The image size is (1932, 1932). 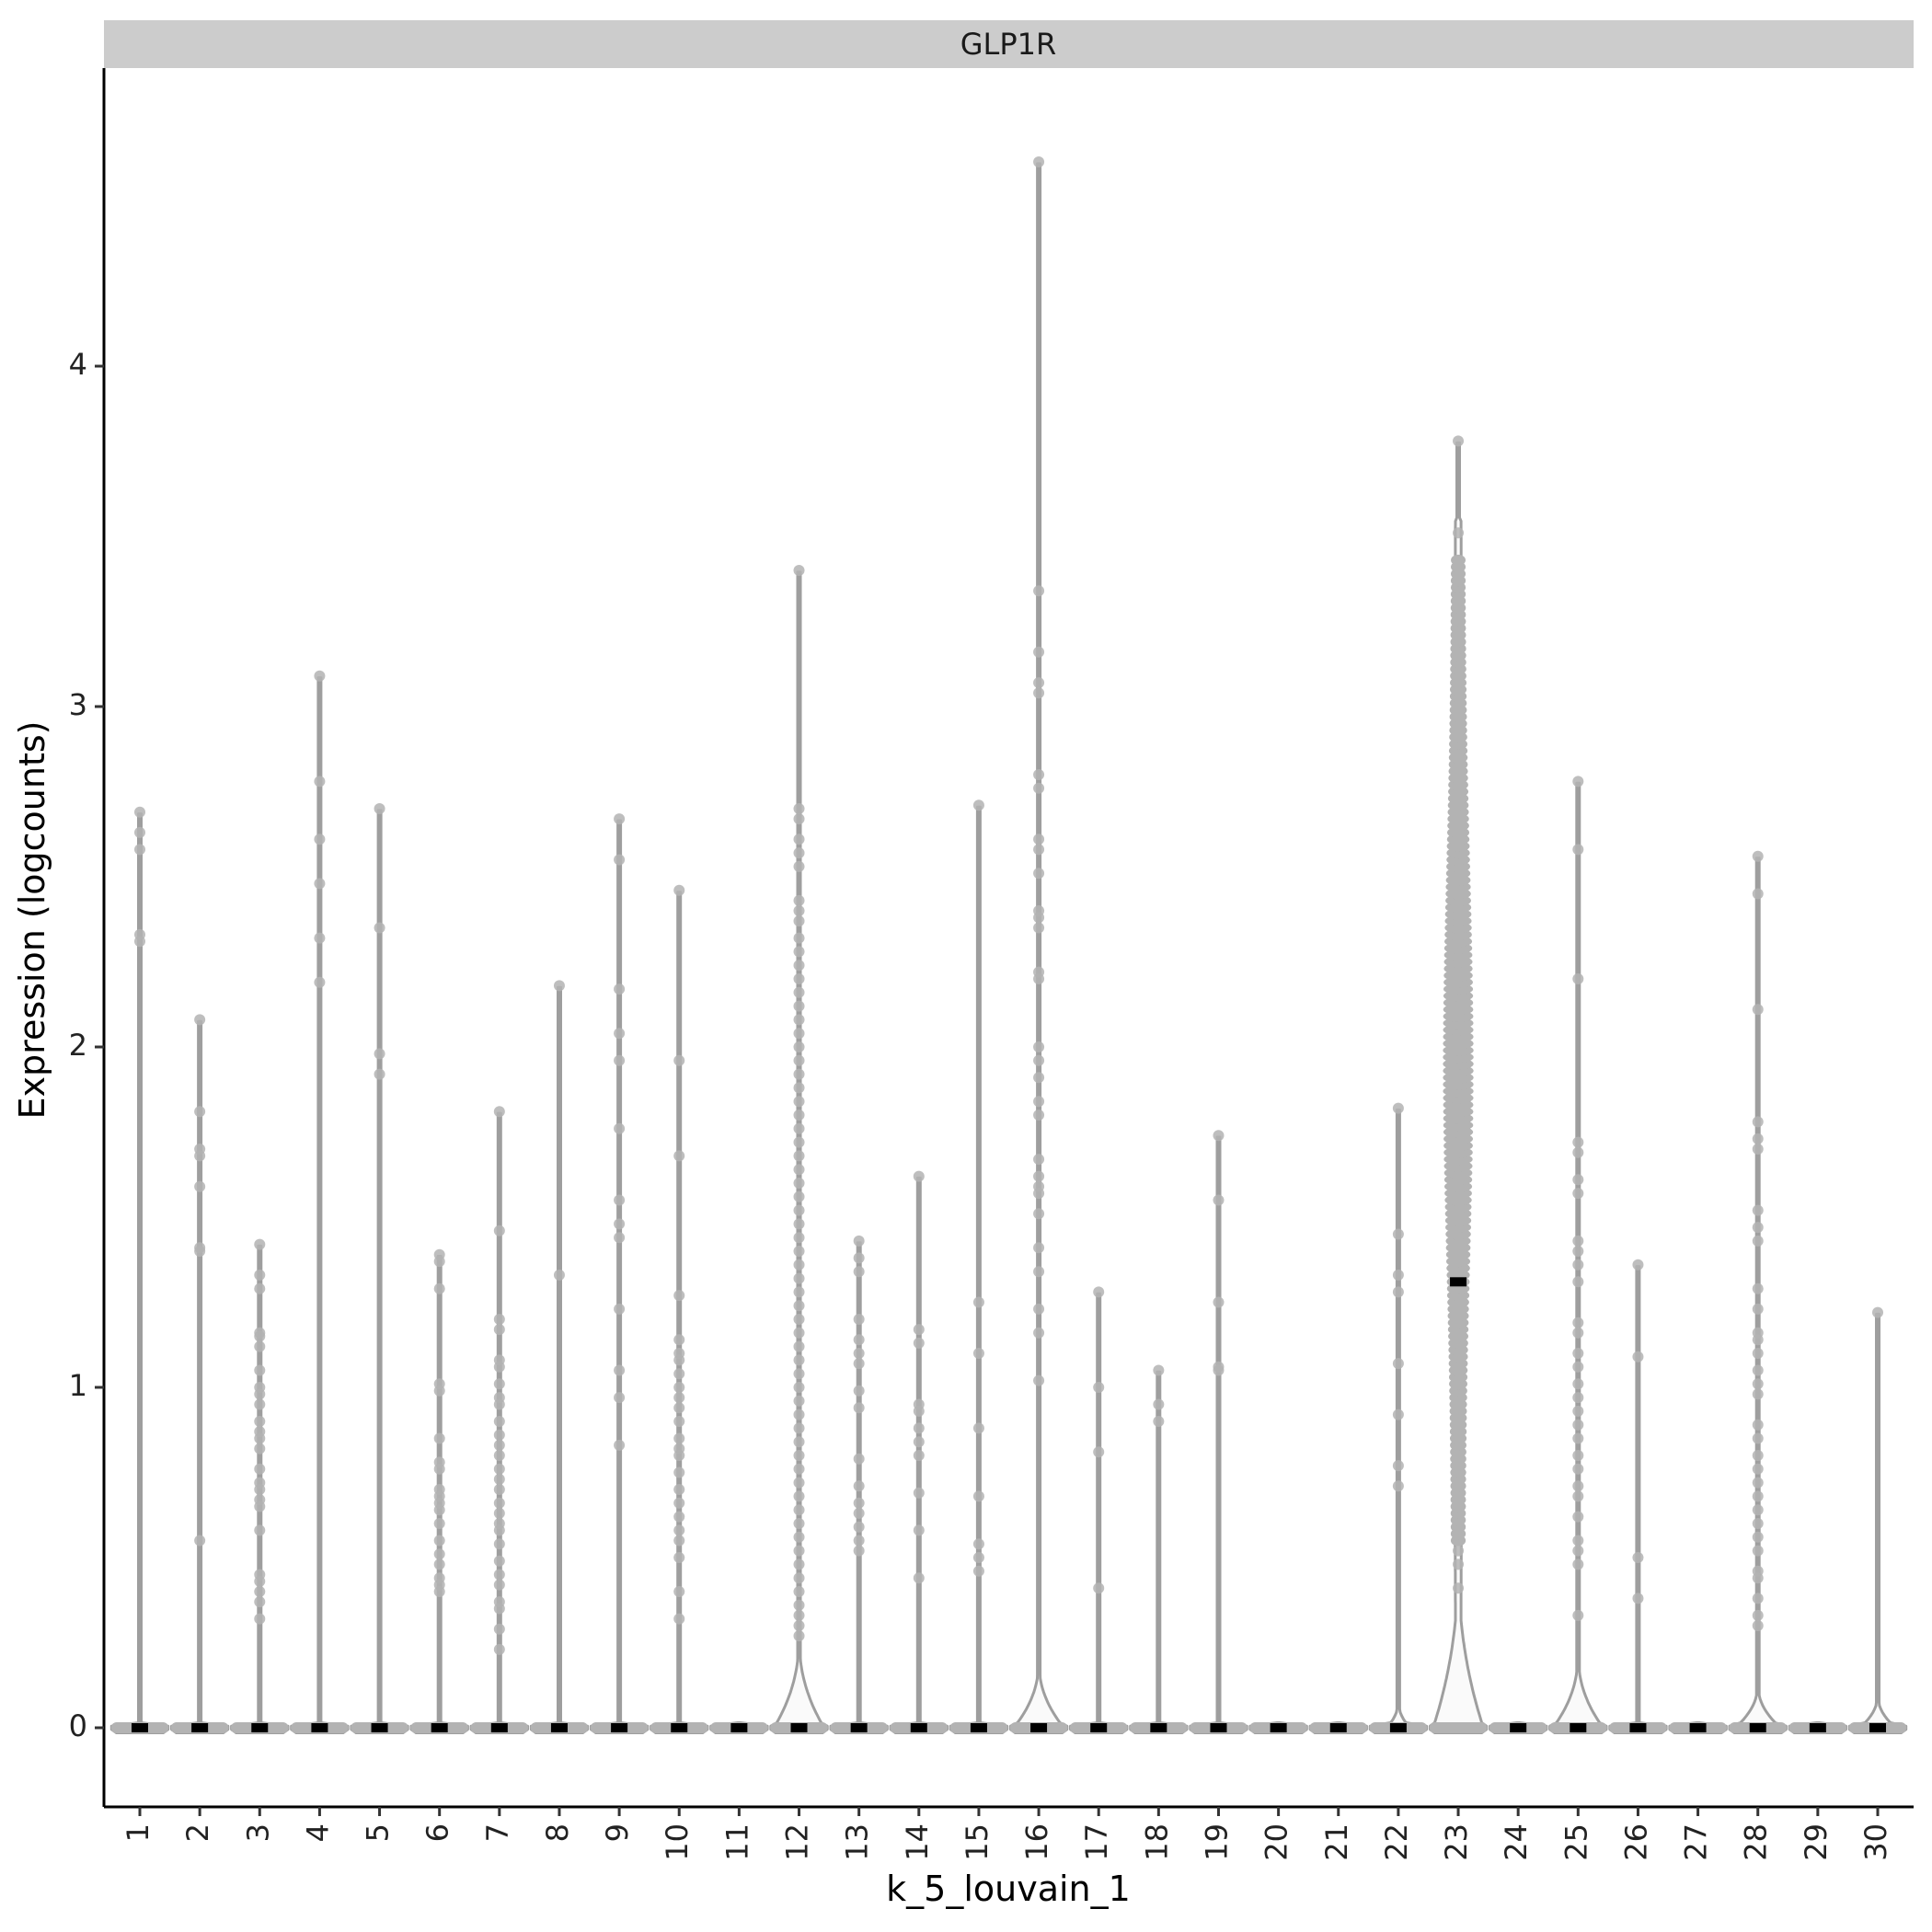 I want to click on x-tick-label-11: 11, so click(x=736, y=1842).